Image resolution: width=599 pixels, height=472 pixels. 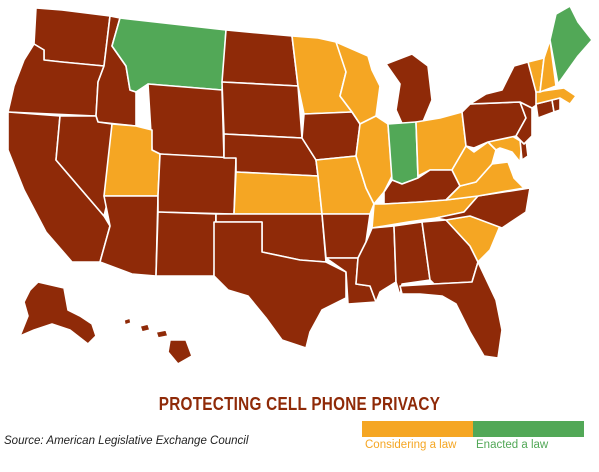 I want to click on state-ND, so click(x=260, y=58).